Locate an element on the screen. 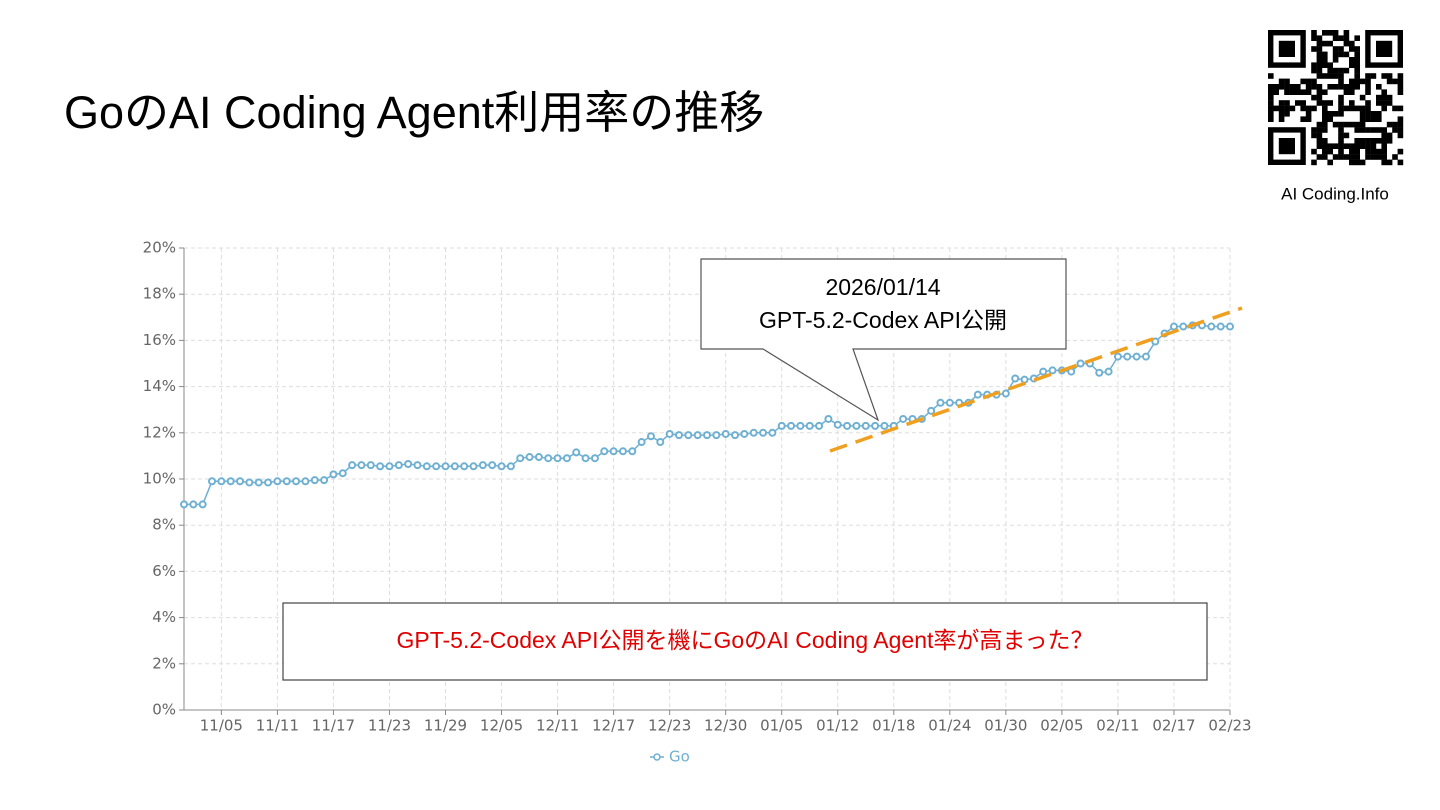 The height and width of the screenshot is (810, 1440). x-tick-label: 02/23 is located at coordinates (1229, 726).